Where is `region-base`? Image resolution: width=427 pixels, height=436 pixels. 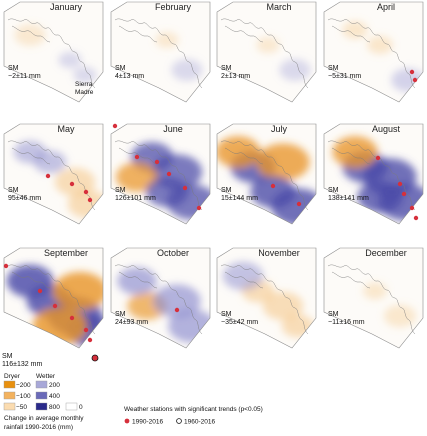
region-base is located at coordinates (160, 52).